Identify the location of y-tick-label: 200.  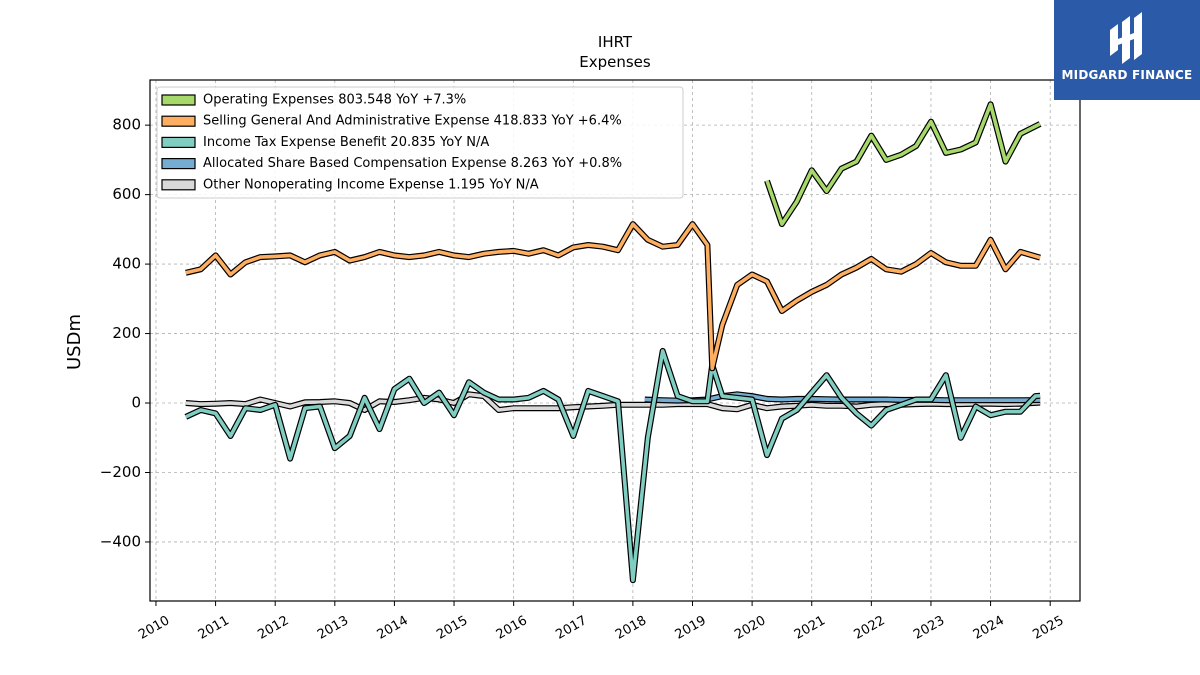
(126, 333).